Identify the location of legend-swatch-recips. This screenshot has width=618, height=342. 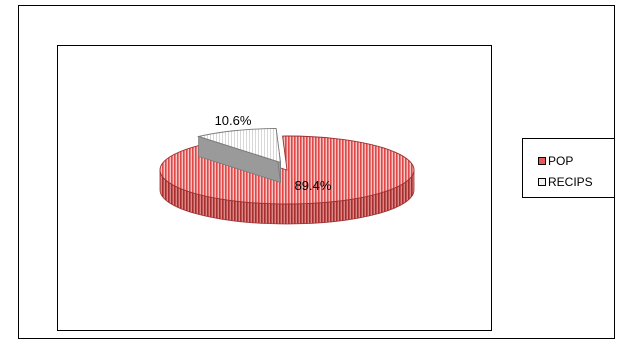
(542, 182).